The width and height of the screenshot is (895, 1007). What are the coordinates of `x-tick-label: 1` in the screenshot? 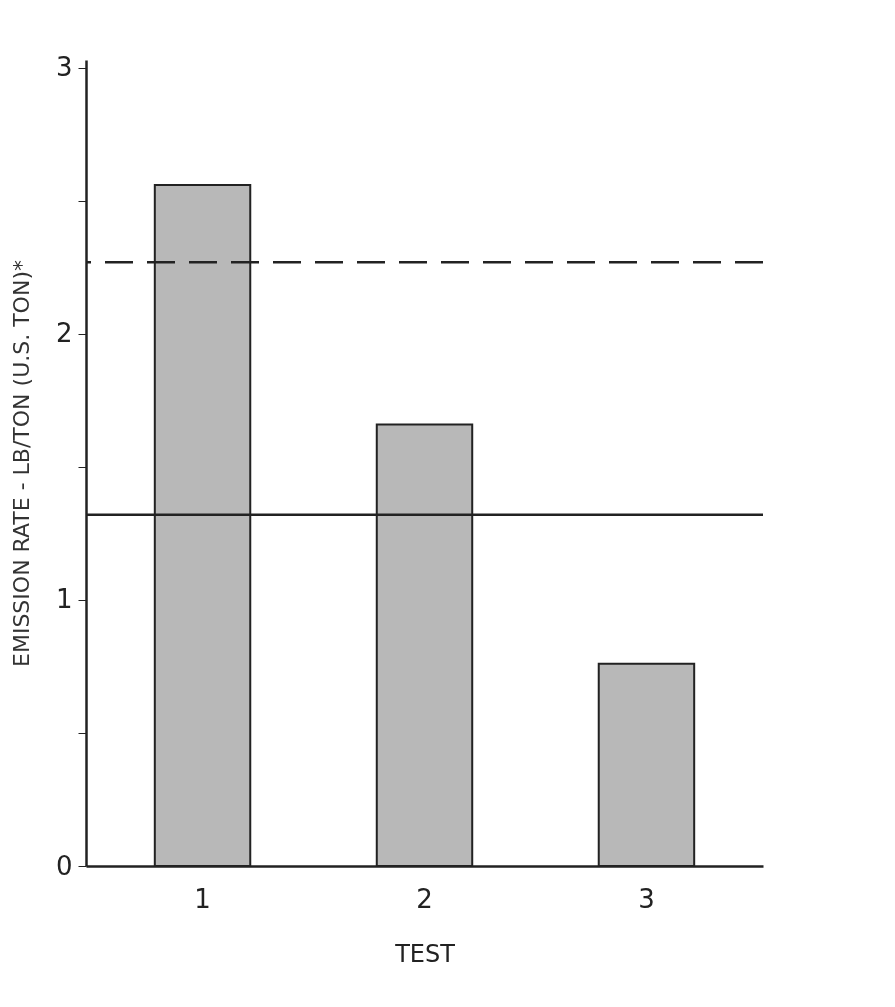 It's located at (202, 898).